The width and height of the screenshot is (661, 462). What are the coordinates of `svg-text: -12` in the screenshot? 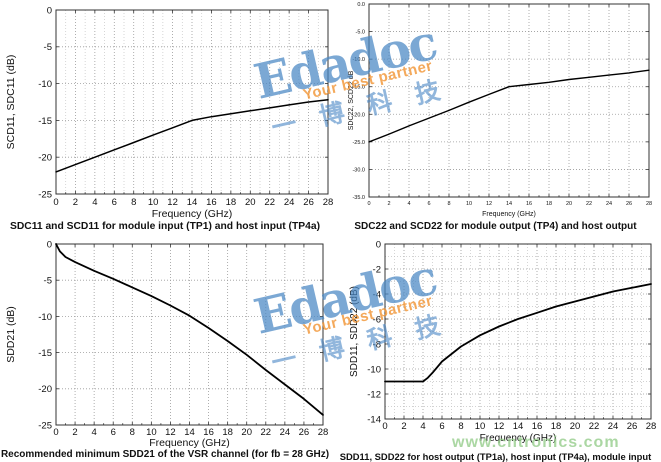 It's located at (374, 394).